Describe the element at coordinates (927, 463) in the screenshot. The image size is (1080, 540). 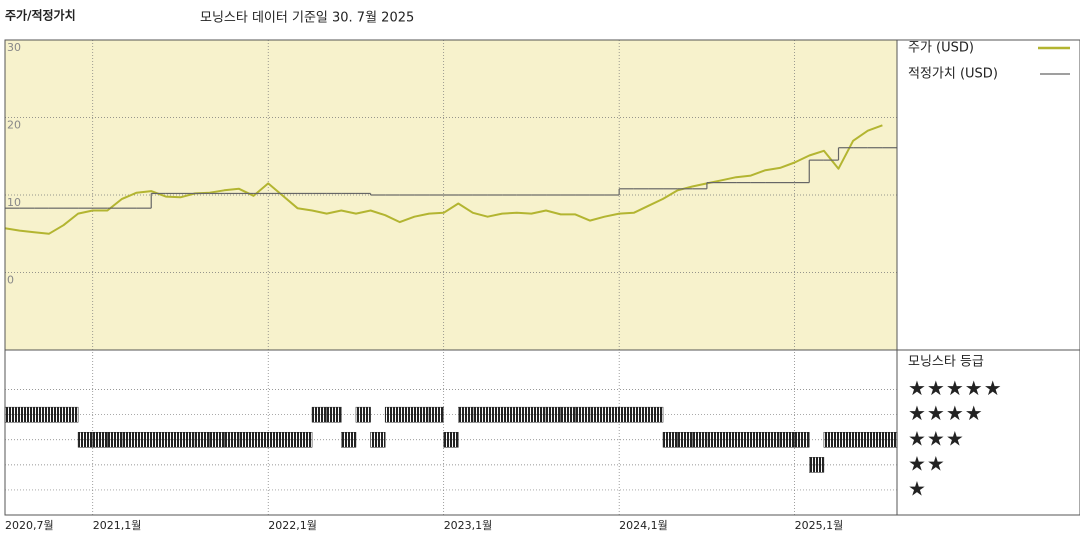
I see `rating-label: ★★` at that location.